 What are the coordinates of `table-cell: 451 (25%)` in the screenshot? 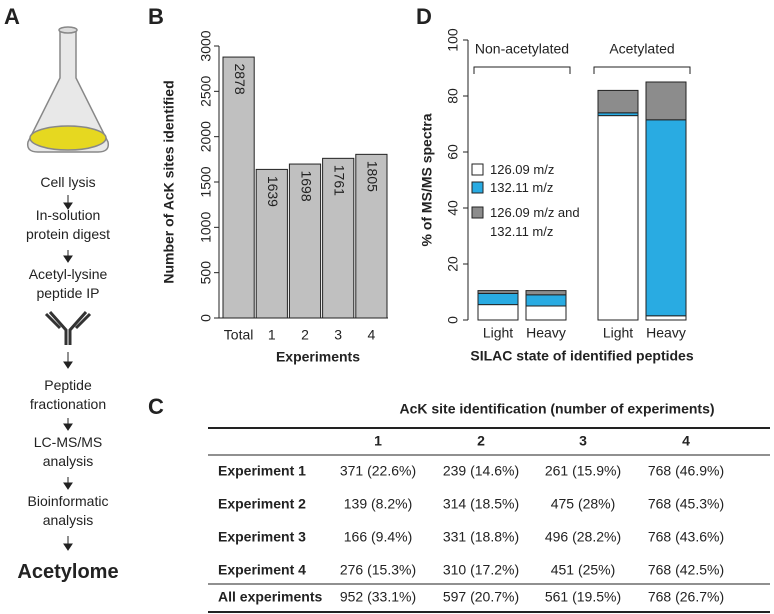 It's located at (583, 570).